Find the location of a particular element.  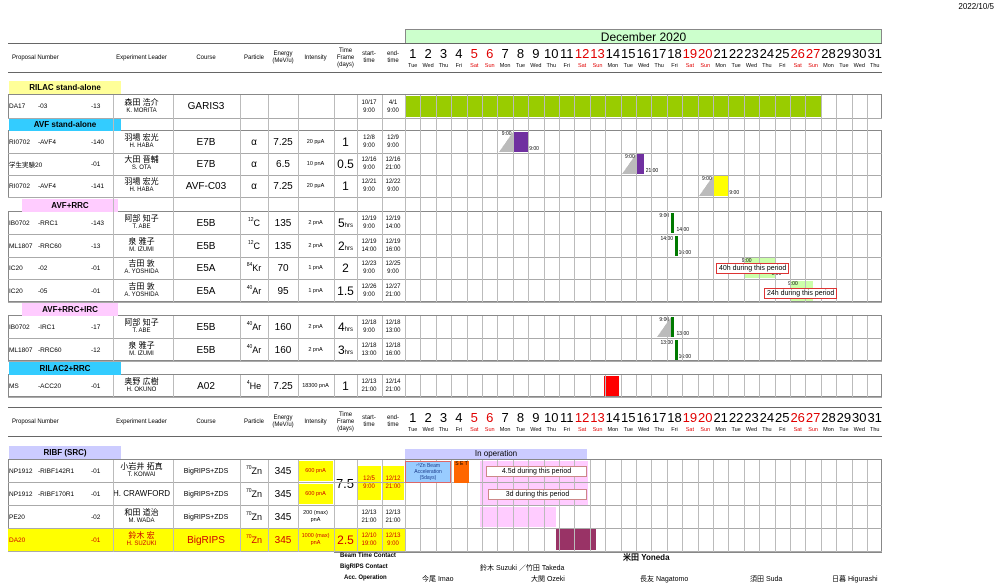

weekday-16: Wed is located at coordinates (644, 430).